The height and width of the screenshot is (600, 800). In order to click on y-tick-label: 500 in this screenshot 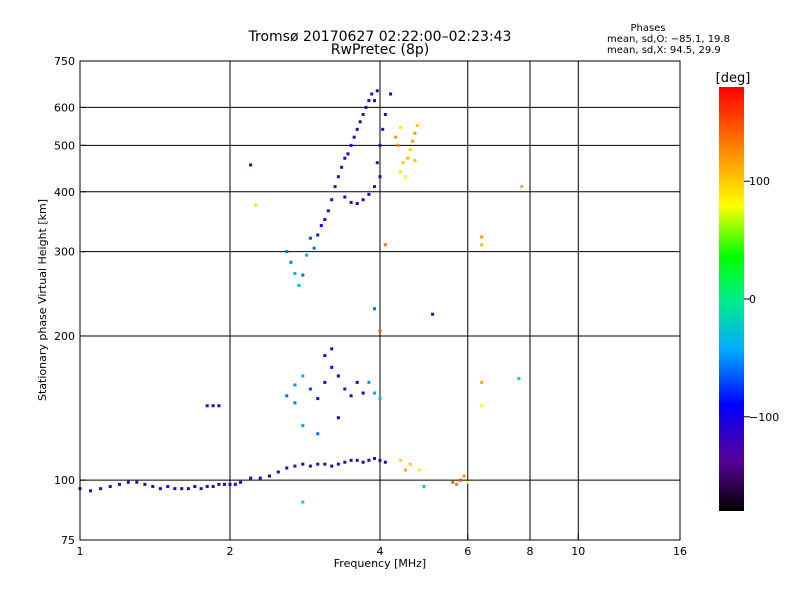, I will do `click(64, 145)`.